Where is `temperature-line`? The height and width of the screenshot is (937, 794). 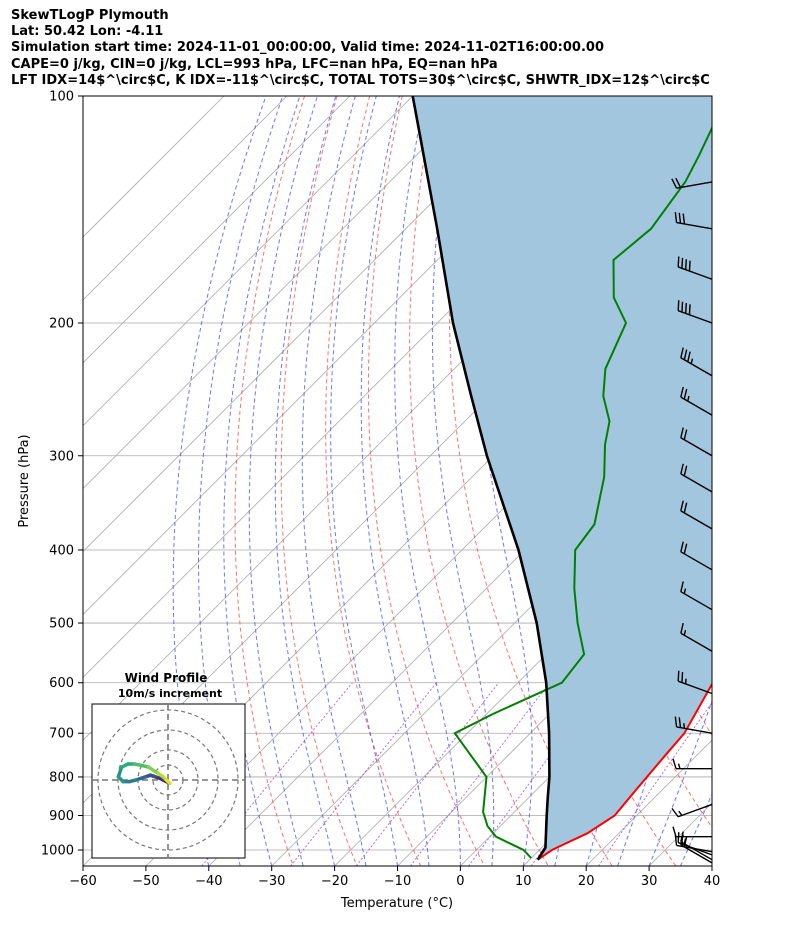
temperature-line is located at coordinates (624, 771).